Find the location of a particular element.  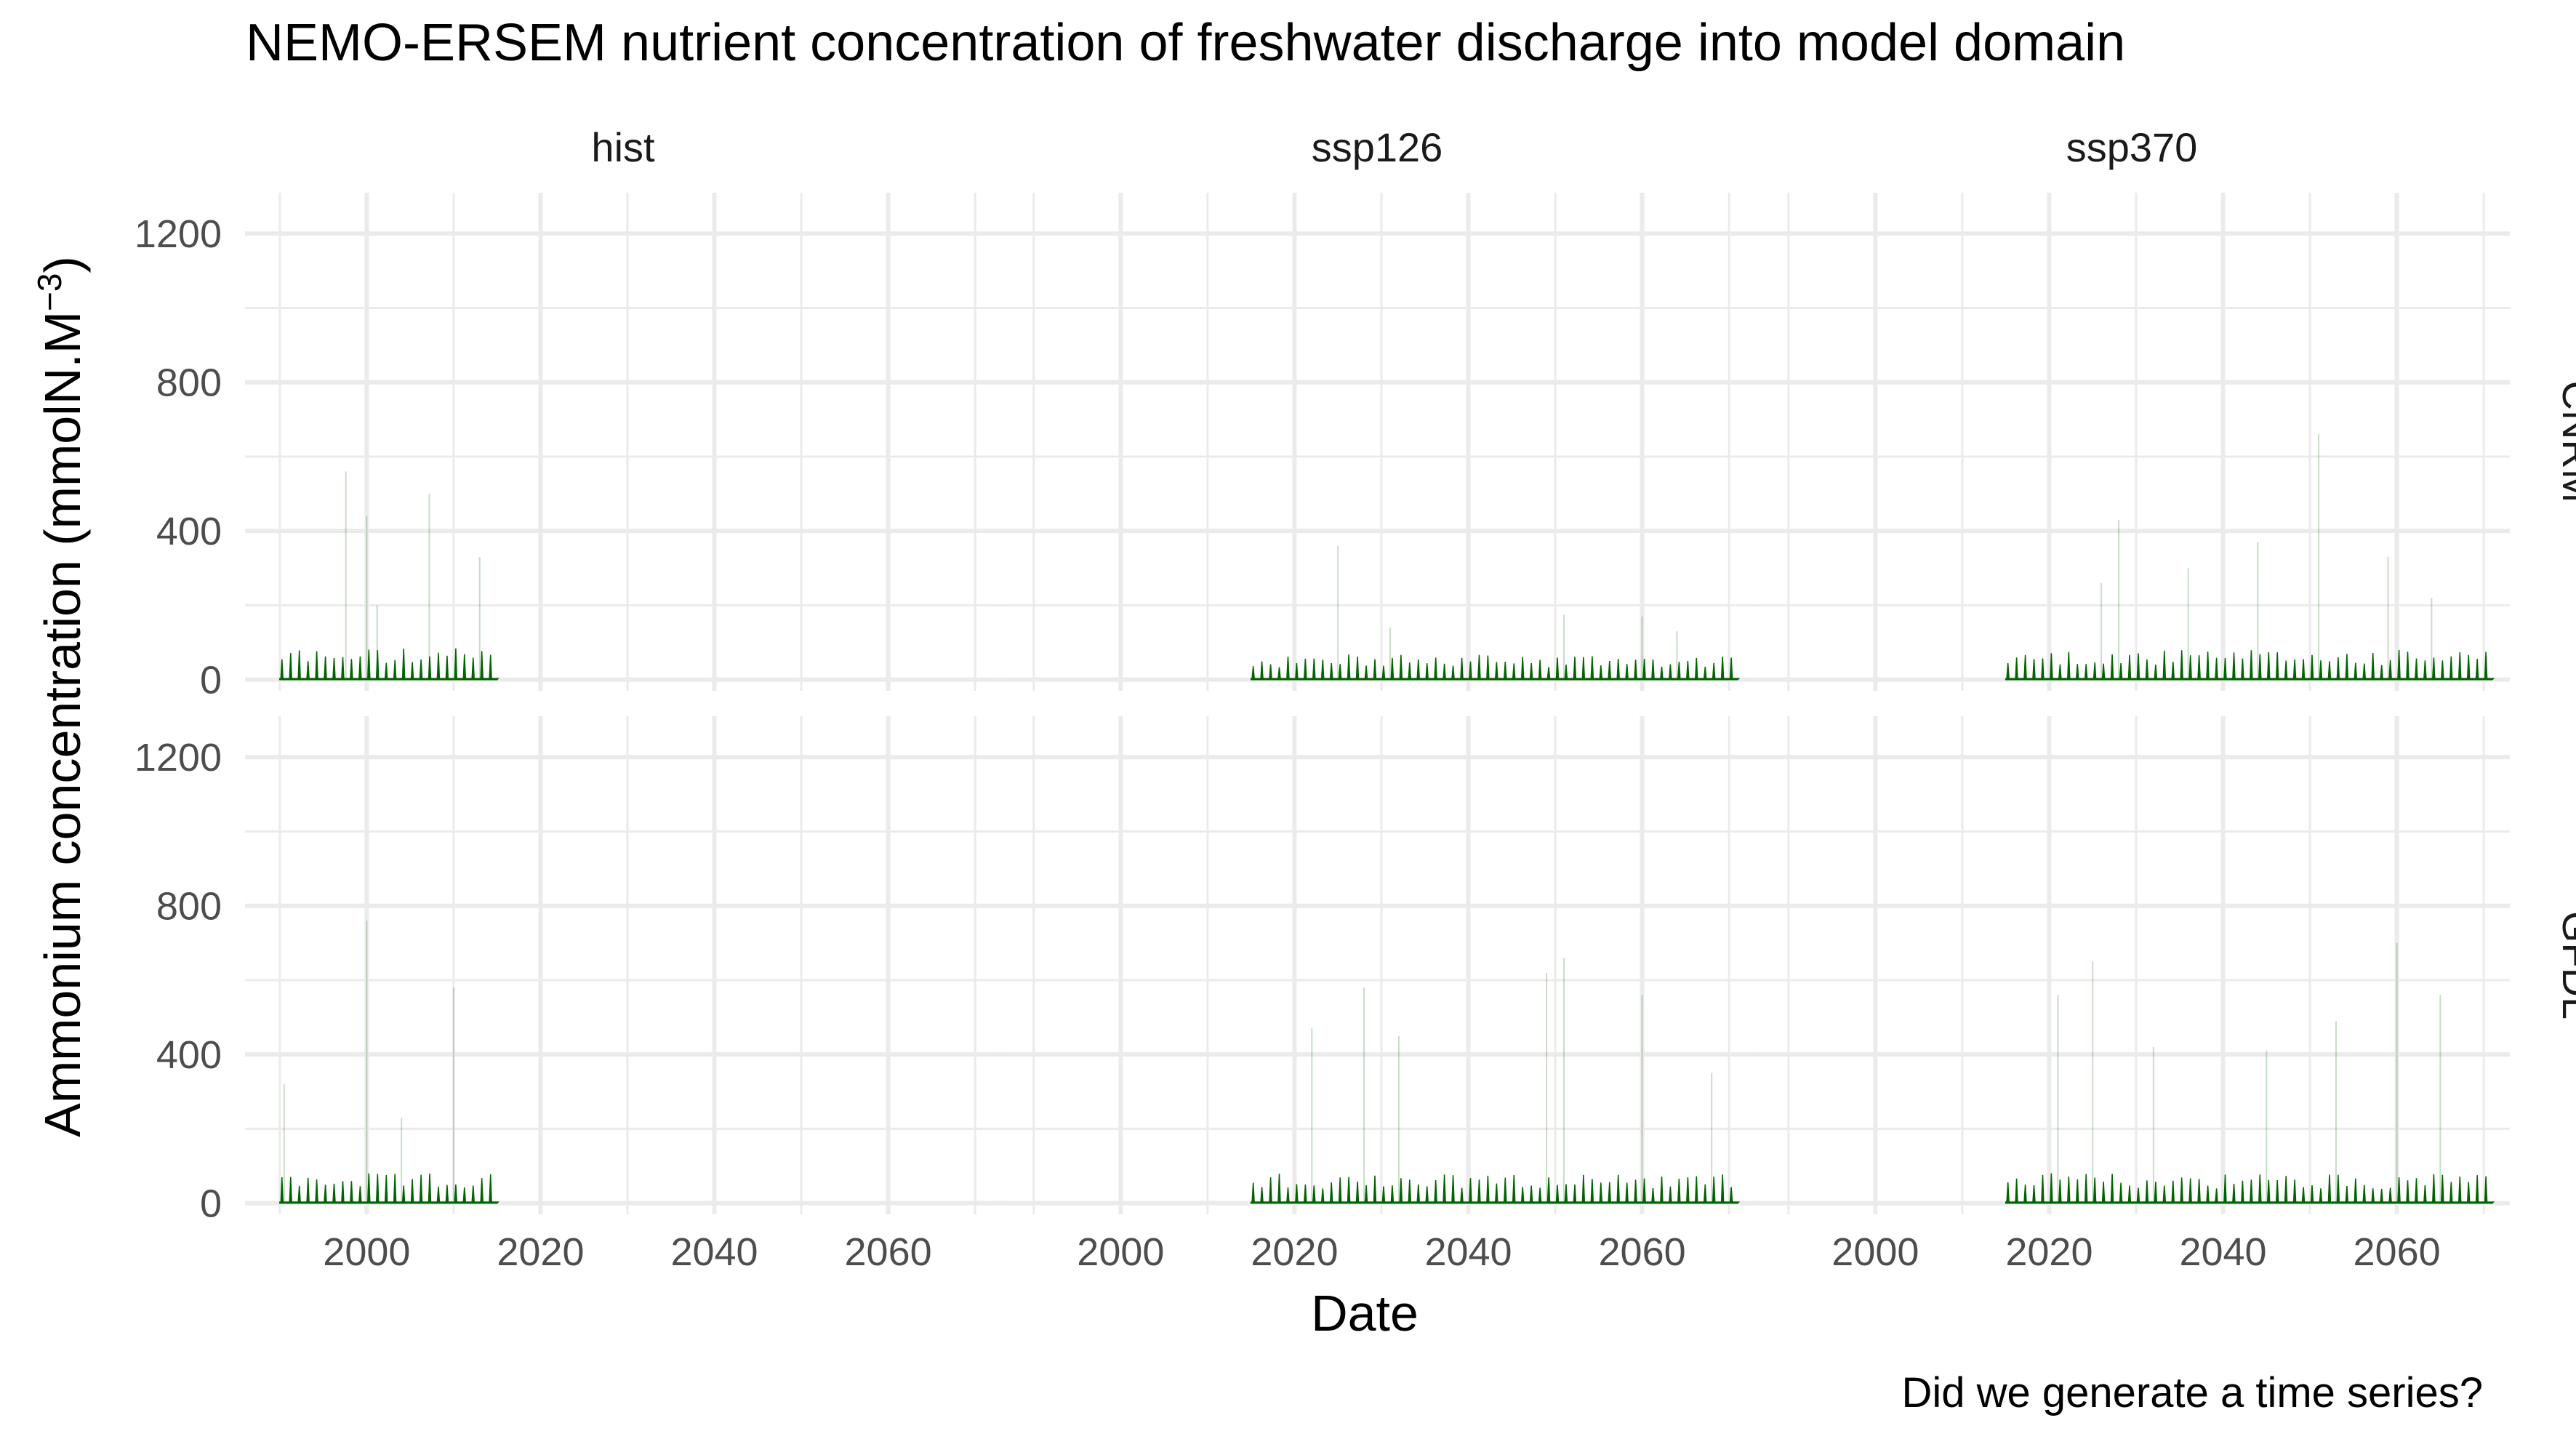

panel-gfdl-hist is located at coordinates (623, 965).